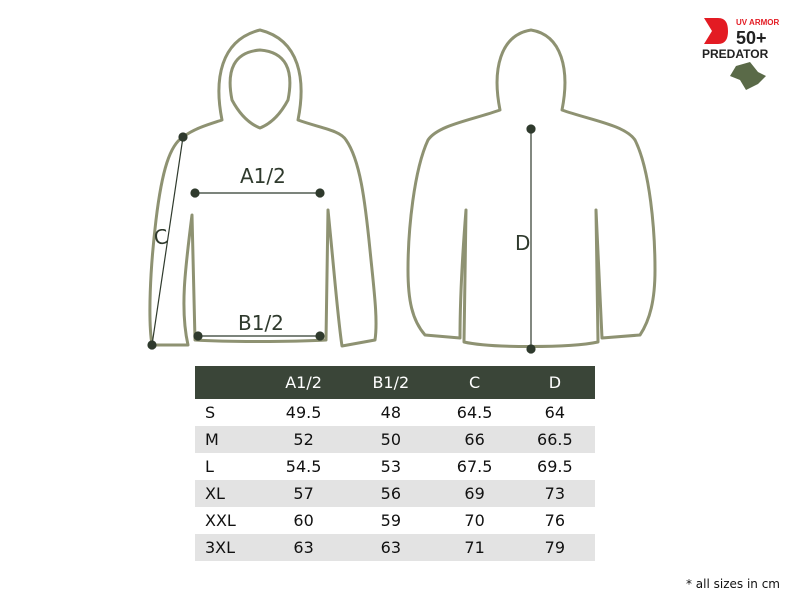 This screenshot has height=600, width=800. I want to click on header-b: B1/2, so click(391, 382).